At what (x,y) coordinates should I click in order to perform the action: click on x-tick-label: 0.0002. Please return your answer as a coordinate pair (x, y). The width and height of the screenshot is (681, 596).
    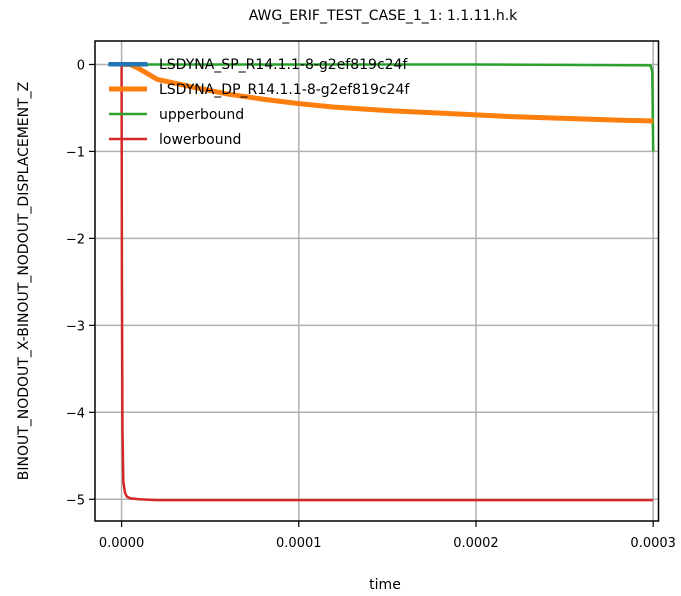
    Looking at the image, I should click on (476, 543).